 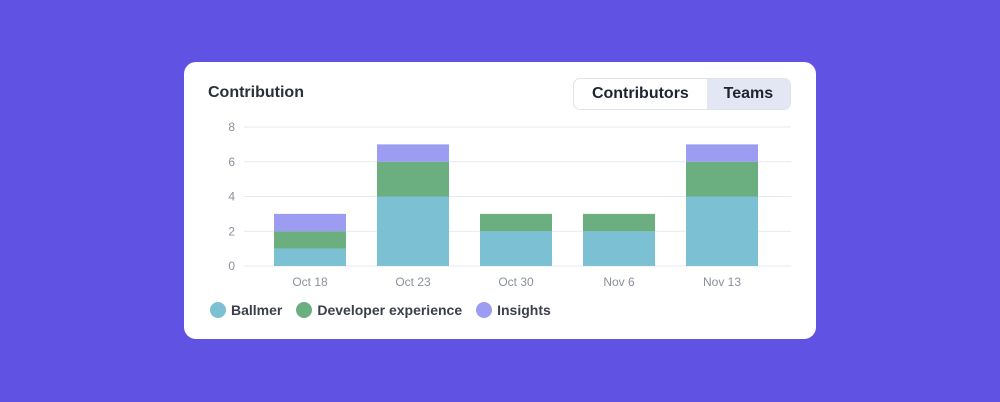 What do you see at coordinates (722, 282) in the screenshot?
I see `x-tick-label: Nov 13` at bounding box center [722, 282].